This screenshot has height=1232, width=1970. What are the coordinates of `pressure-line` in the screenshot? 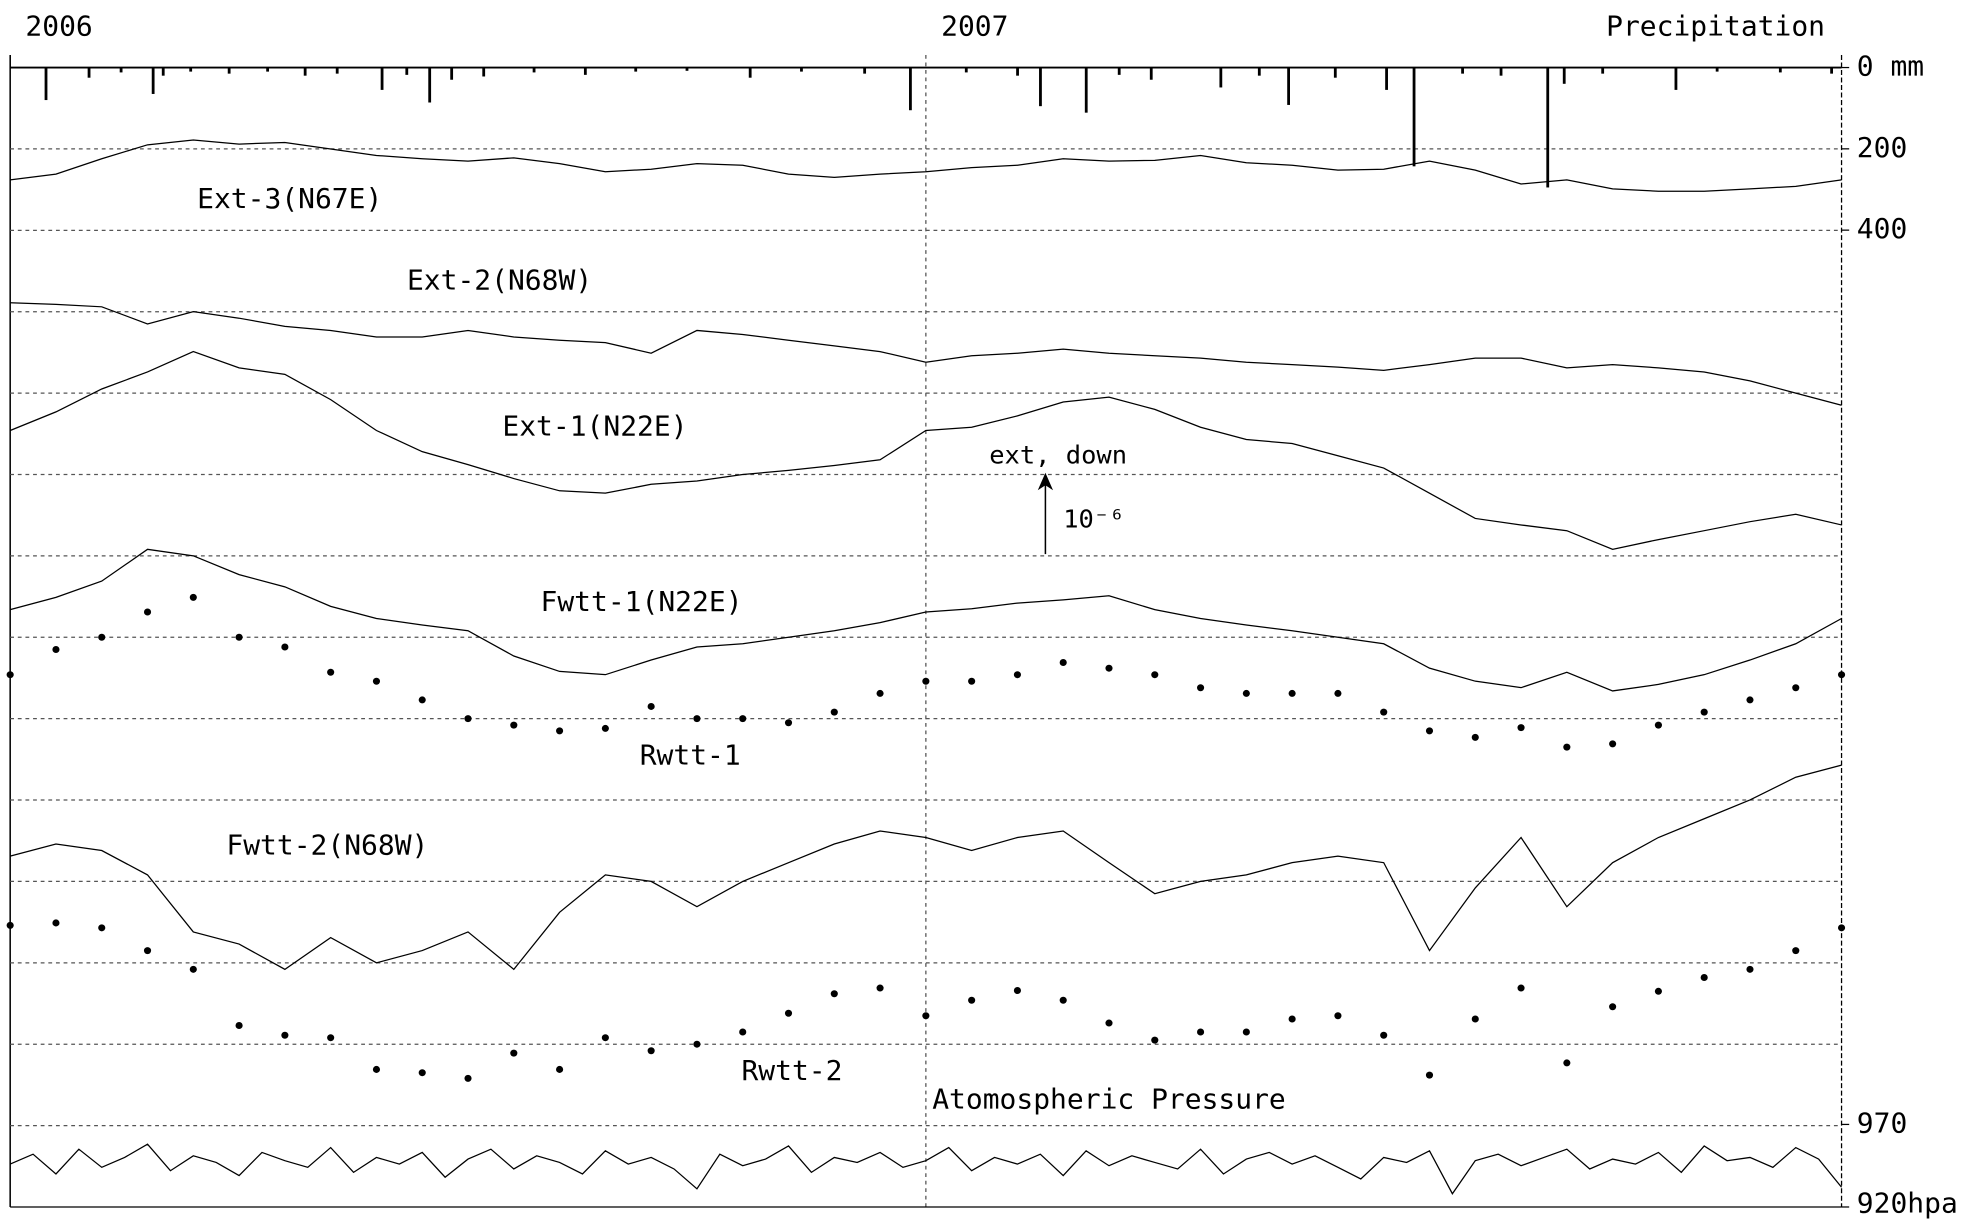 It's located at (926, 1169).